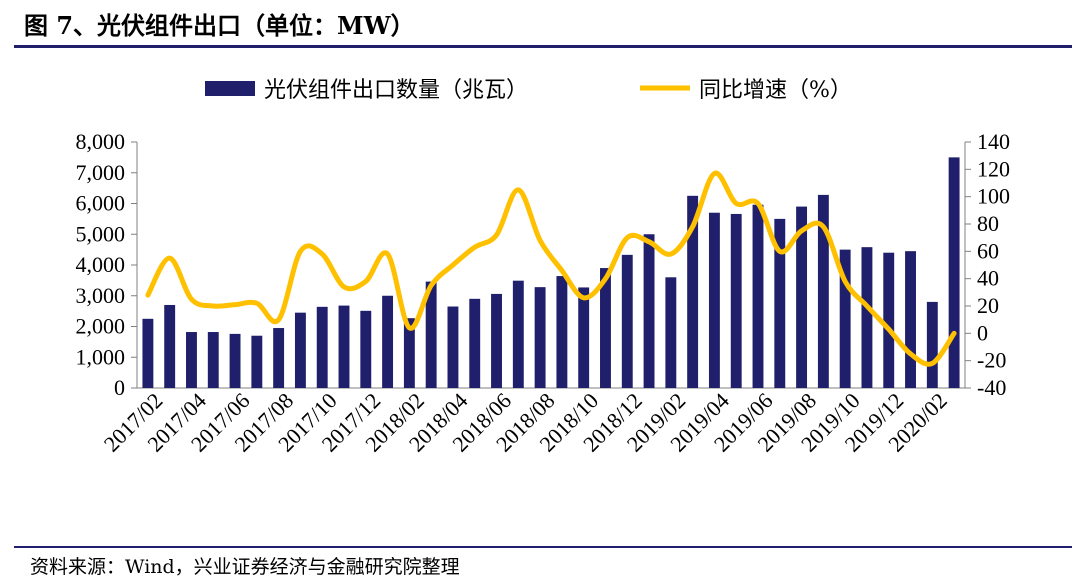 The width and height of the screenshot is (1080, 582). I want to click on right-tick-label: 0, so click(982, 332).